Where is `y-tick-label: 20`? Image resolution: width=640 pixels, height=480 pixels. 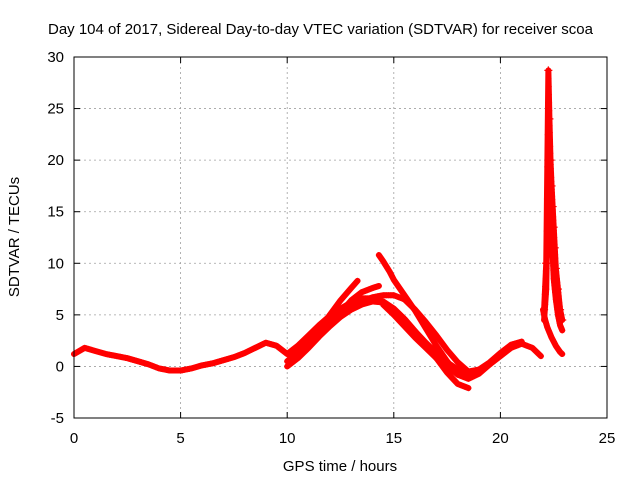 y-tick-label: 20 is located at coordinates (55, 160).